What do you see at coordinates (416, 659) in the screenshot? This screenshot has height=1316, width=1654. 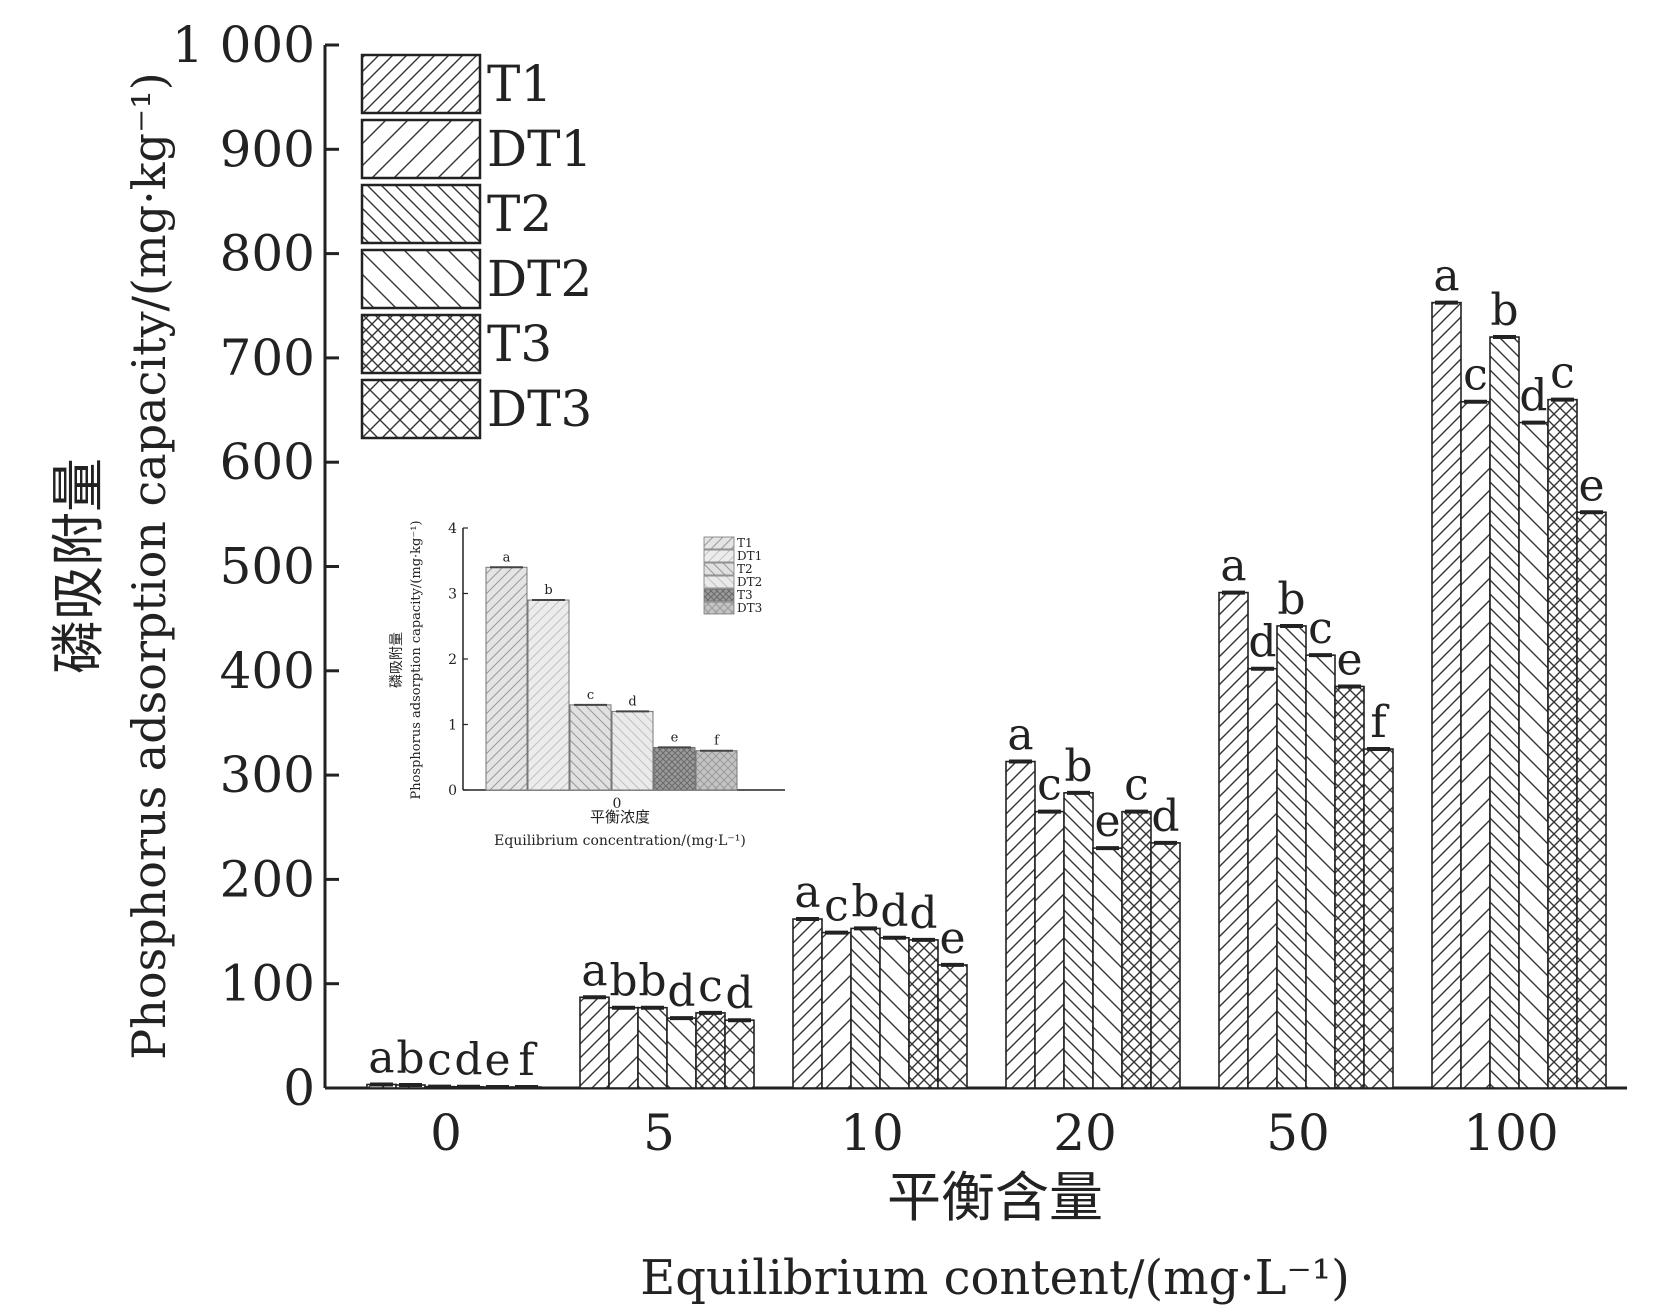 I see `inset-ylabel-en: Phosphorus adsorption capacity/(mg·kg⁻¹)` at bounding box center [416, 659].